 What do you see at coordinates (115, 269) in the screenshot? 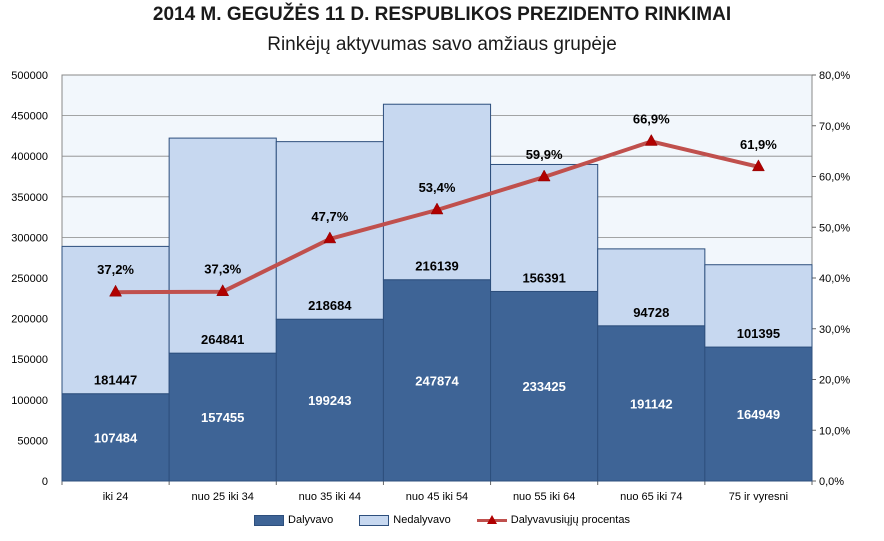
I see `data-label-procentas: 37,2%` at bounding box center [115, 269].